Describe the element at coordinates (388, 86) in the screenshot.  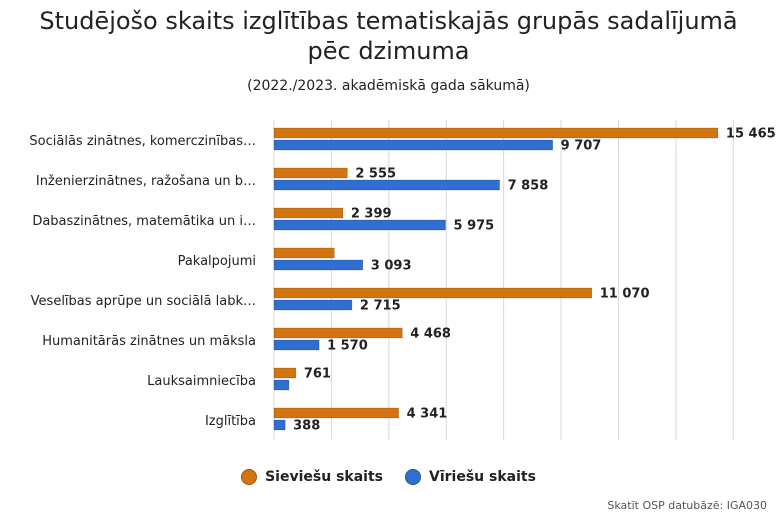
I see `chart-subtitle: (2022./2023. akadēmiskā gada sākumā)` at that location.